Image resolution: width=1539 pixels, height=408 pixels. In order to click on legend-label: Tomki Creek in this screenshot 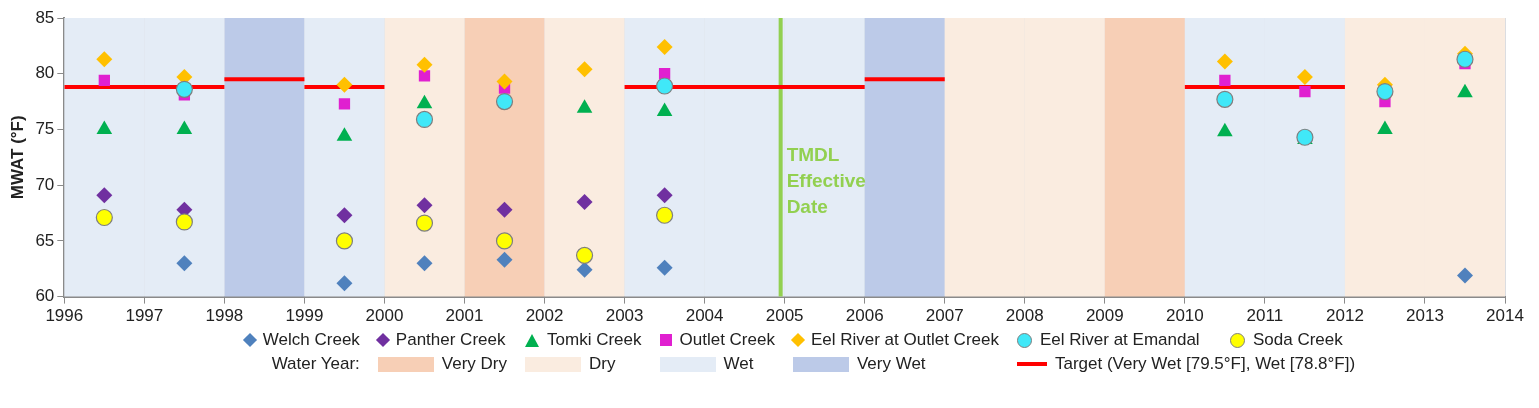, I will do `click(594, 340)`.